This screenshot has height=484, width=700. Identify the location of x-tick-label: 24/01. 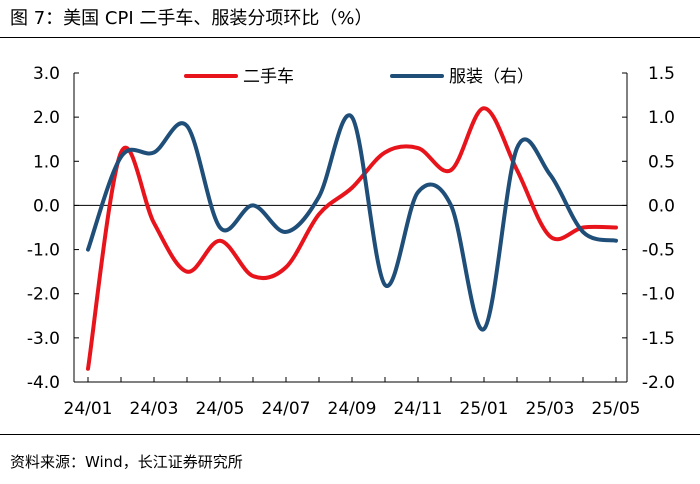
(88, 409).